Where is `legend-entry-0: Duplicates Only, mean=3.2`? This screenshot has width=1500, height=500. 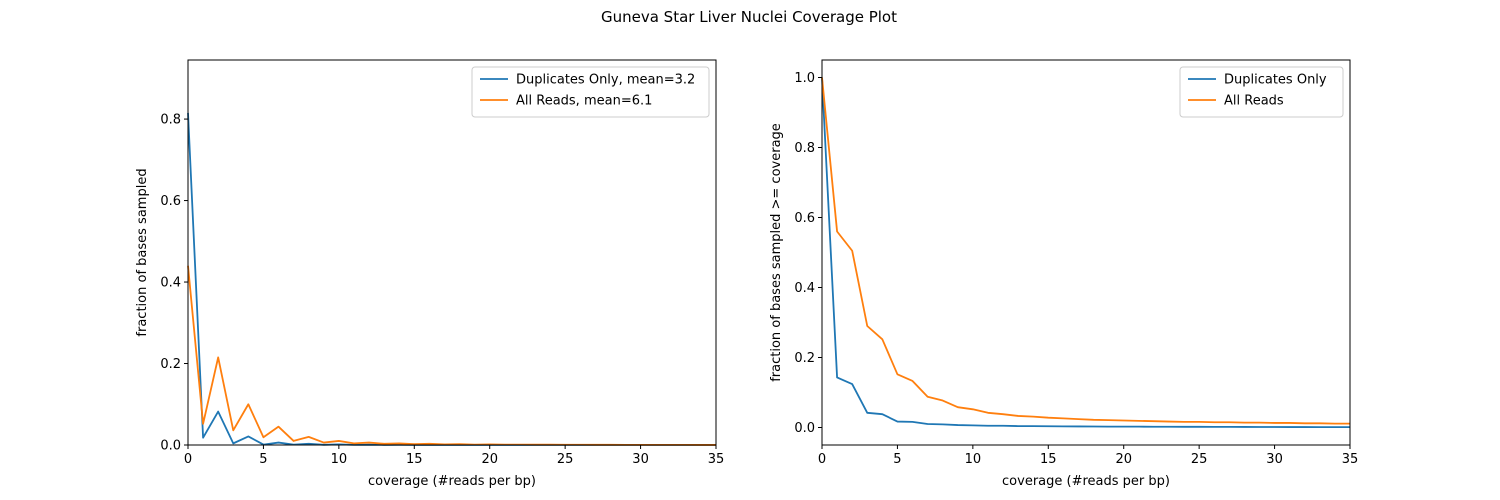
legend-entry-0: Duplicates Only, mean=3.2 is located at coordinates (605, 80).